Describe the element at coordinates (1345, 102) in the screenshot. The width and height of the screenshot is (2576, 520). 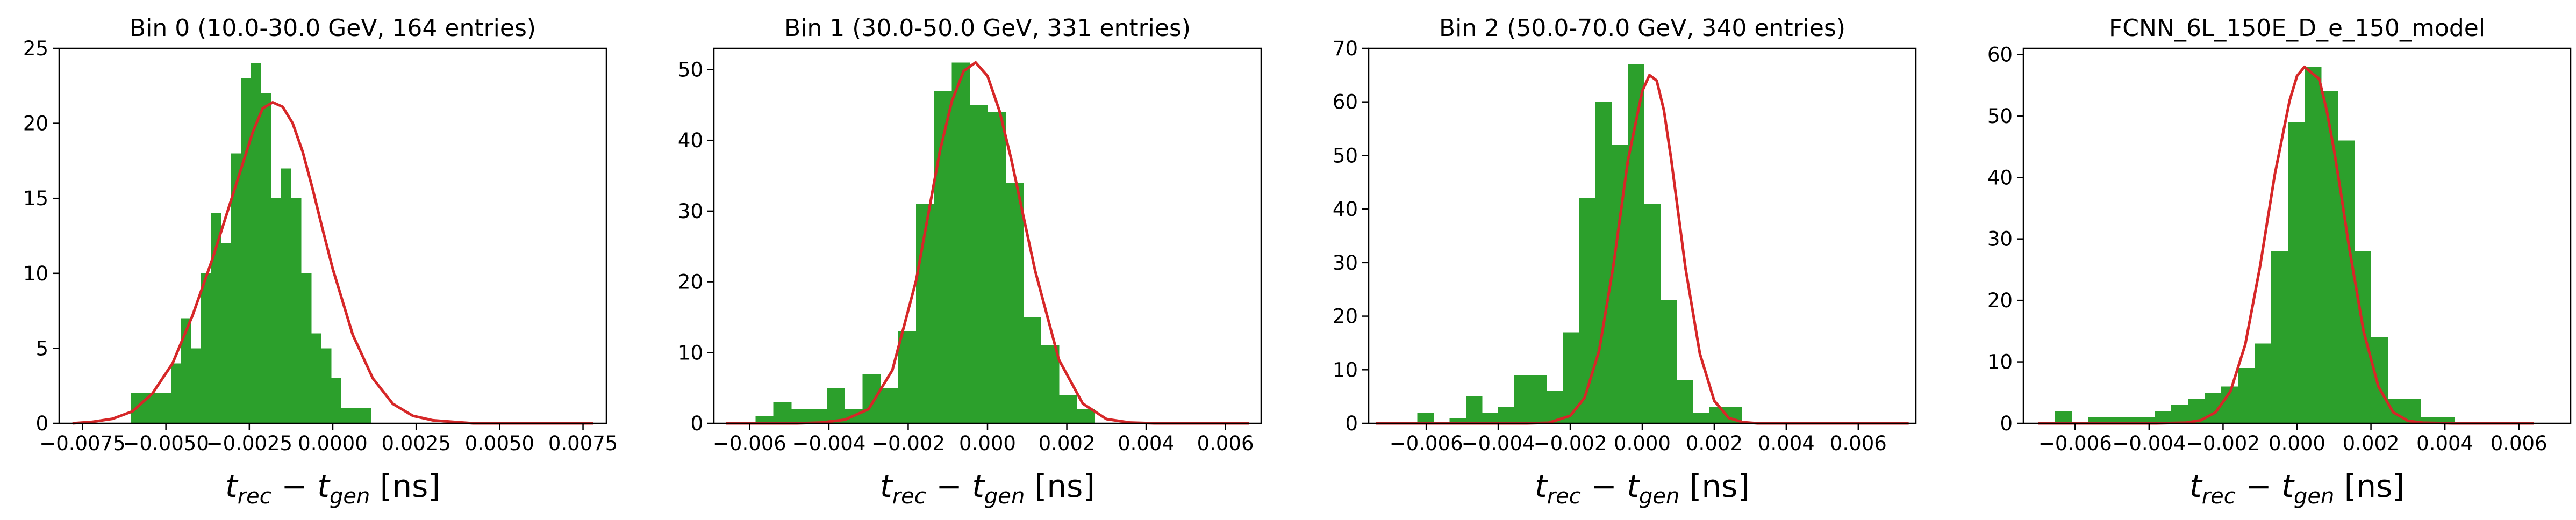
I see `y-tick-label: 60` at that location.